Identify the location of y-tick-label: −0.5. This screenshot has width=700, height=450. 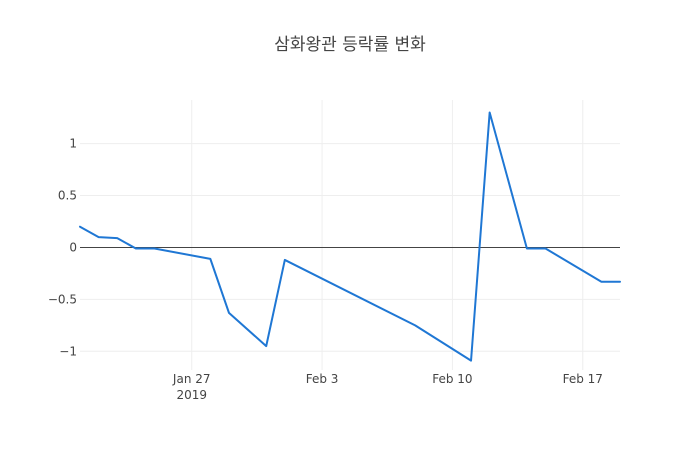
(62, 299).